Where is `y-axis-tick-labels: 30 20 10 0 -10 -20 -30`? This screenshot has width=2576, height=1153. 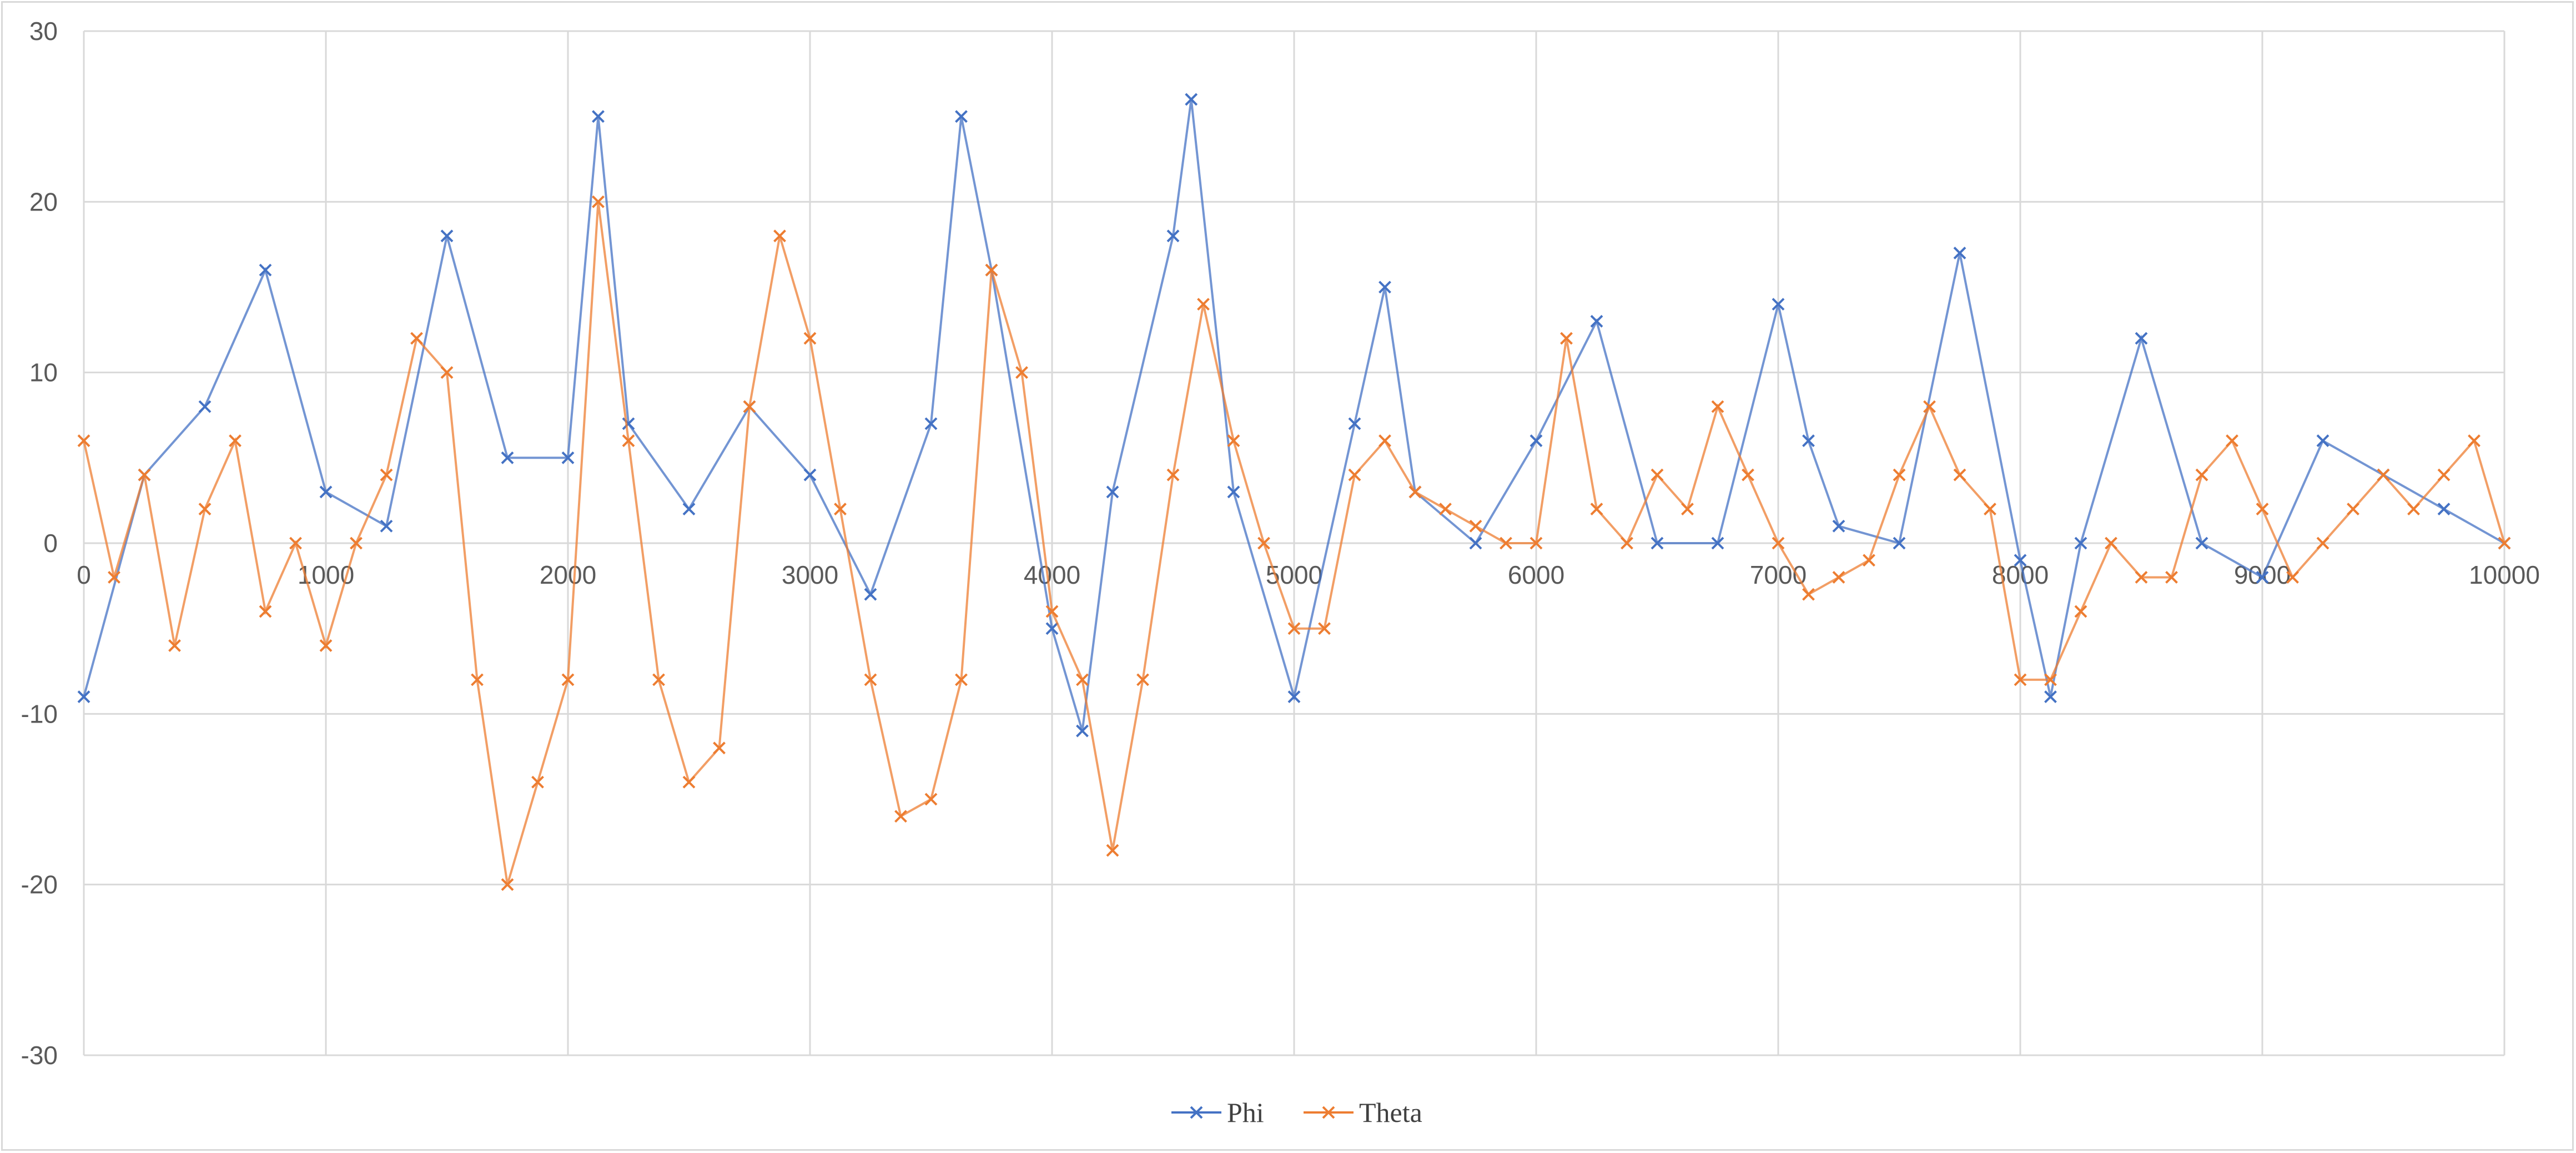
y-axis-tick-labels: 30 20 10 0 -10 -20 -30 is located at coordinates (39, 543).